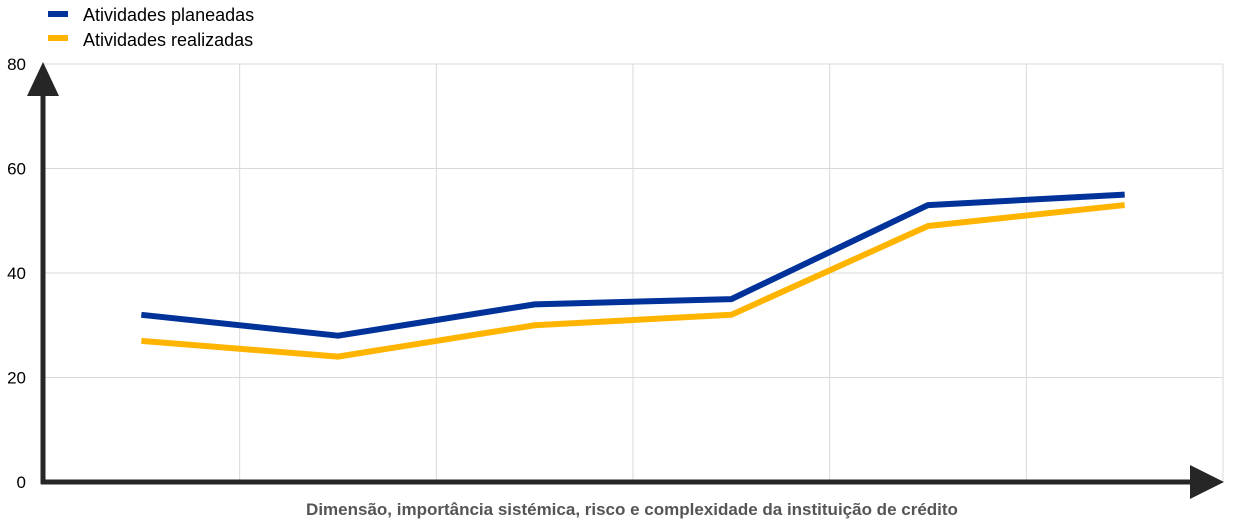 This screenshot has height=527, width=1240. I want to click on y-axis-arrow-icon, so click(43, 79).